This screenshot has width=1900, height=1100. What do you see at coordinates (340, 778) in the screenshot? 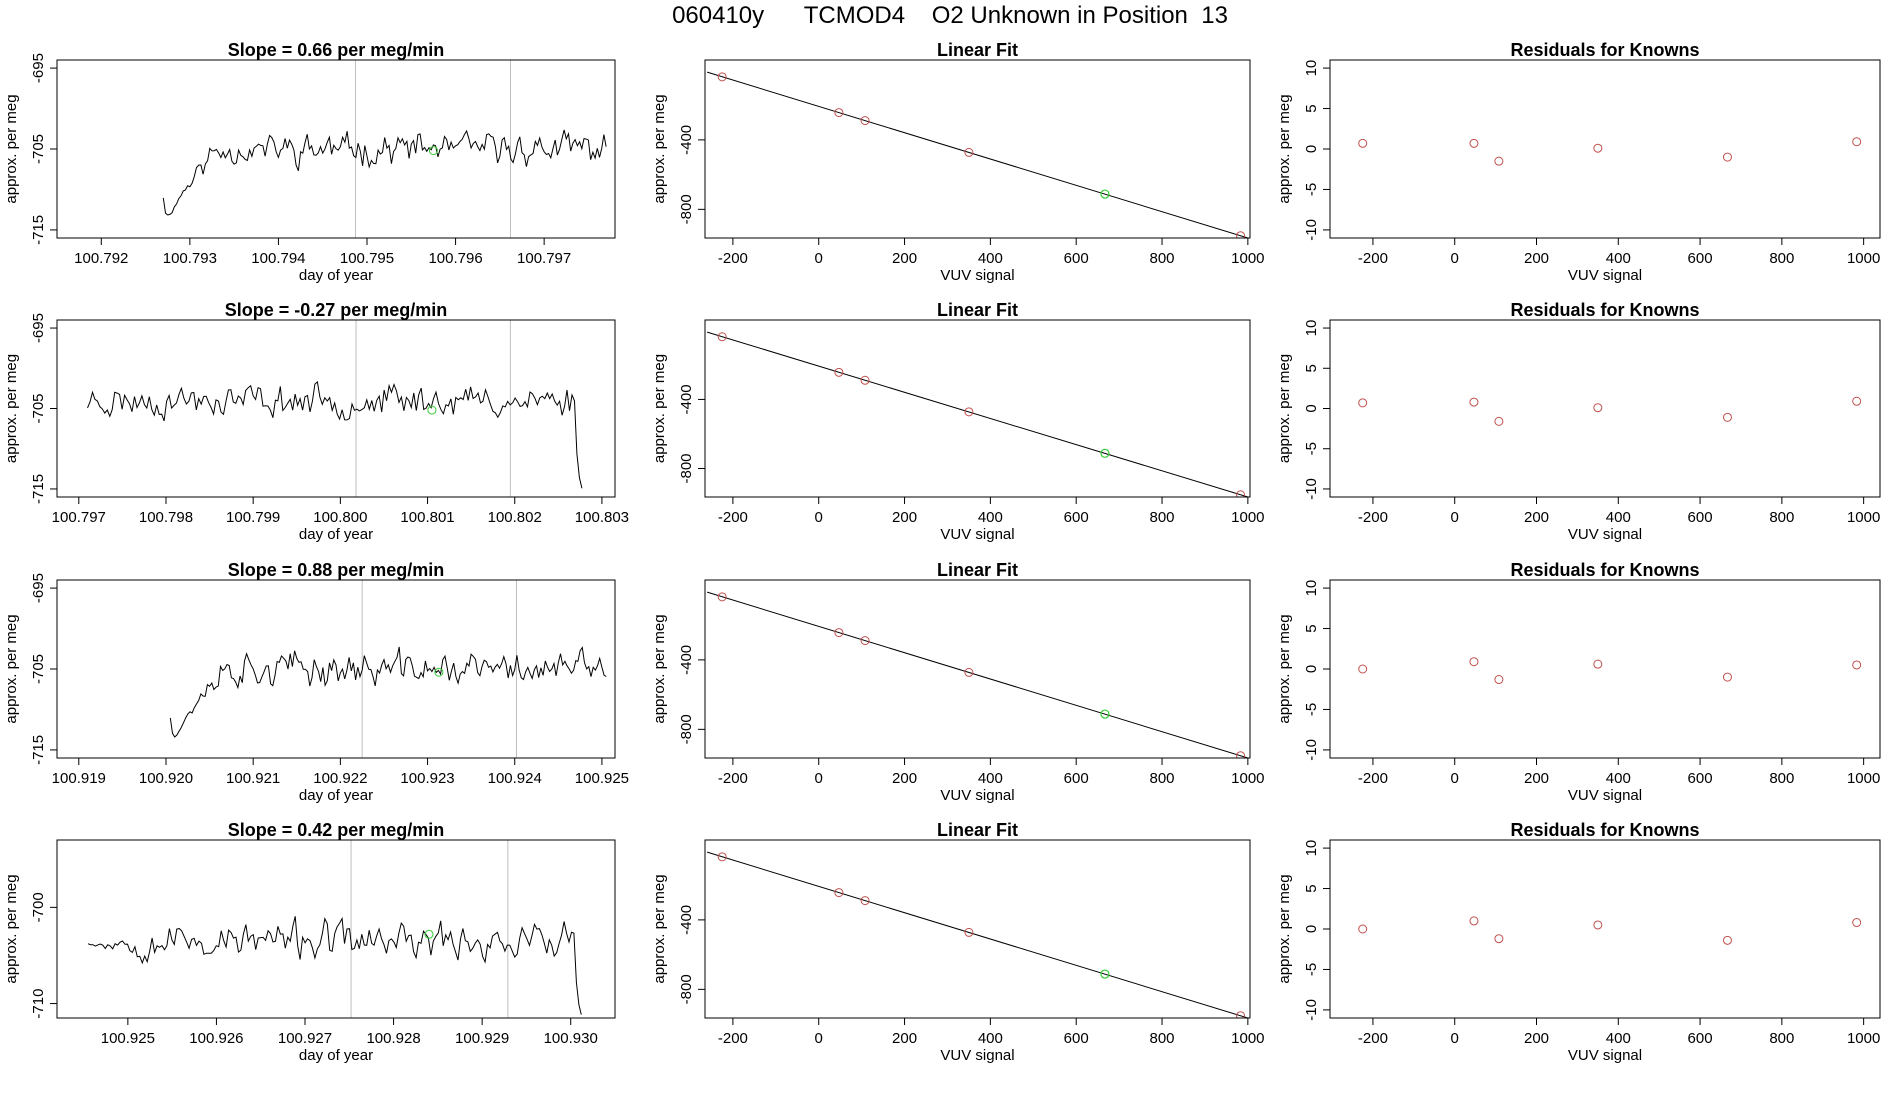
I see `x-tick-label: 100.922` at bounding box center [340, 778].